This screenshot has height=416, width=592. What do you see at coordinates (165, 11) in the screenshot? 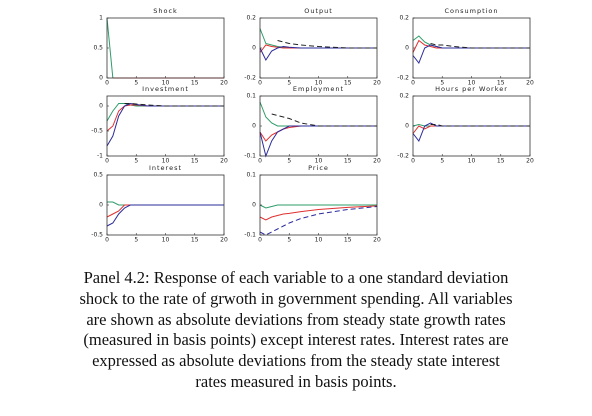
I see `panel-title: Shock` at bounding box center [165, 11].